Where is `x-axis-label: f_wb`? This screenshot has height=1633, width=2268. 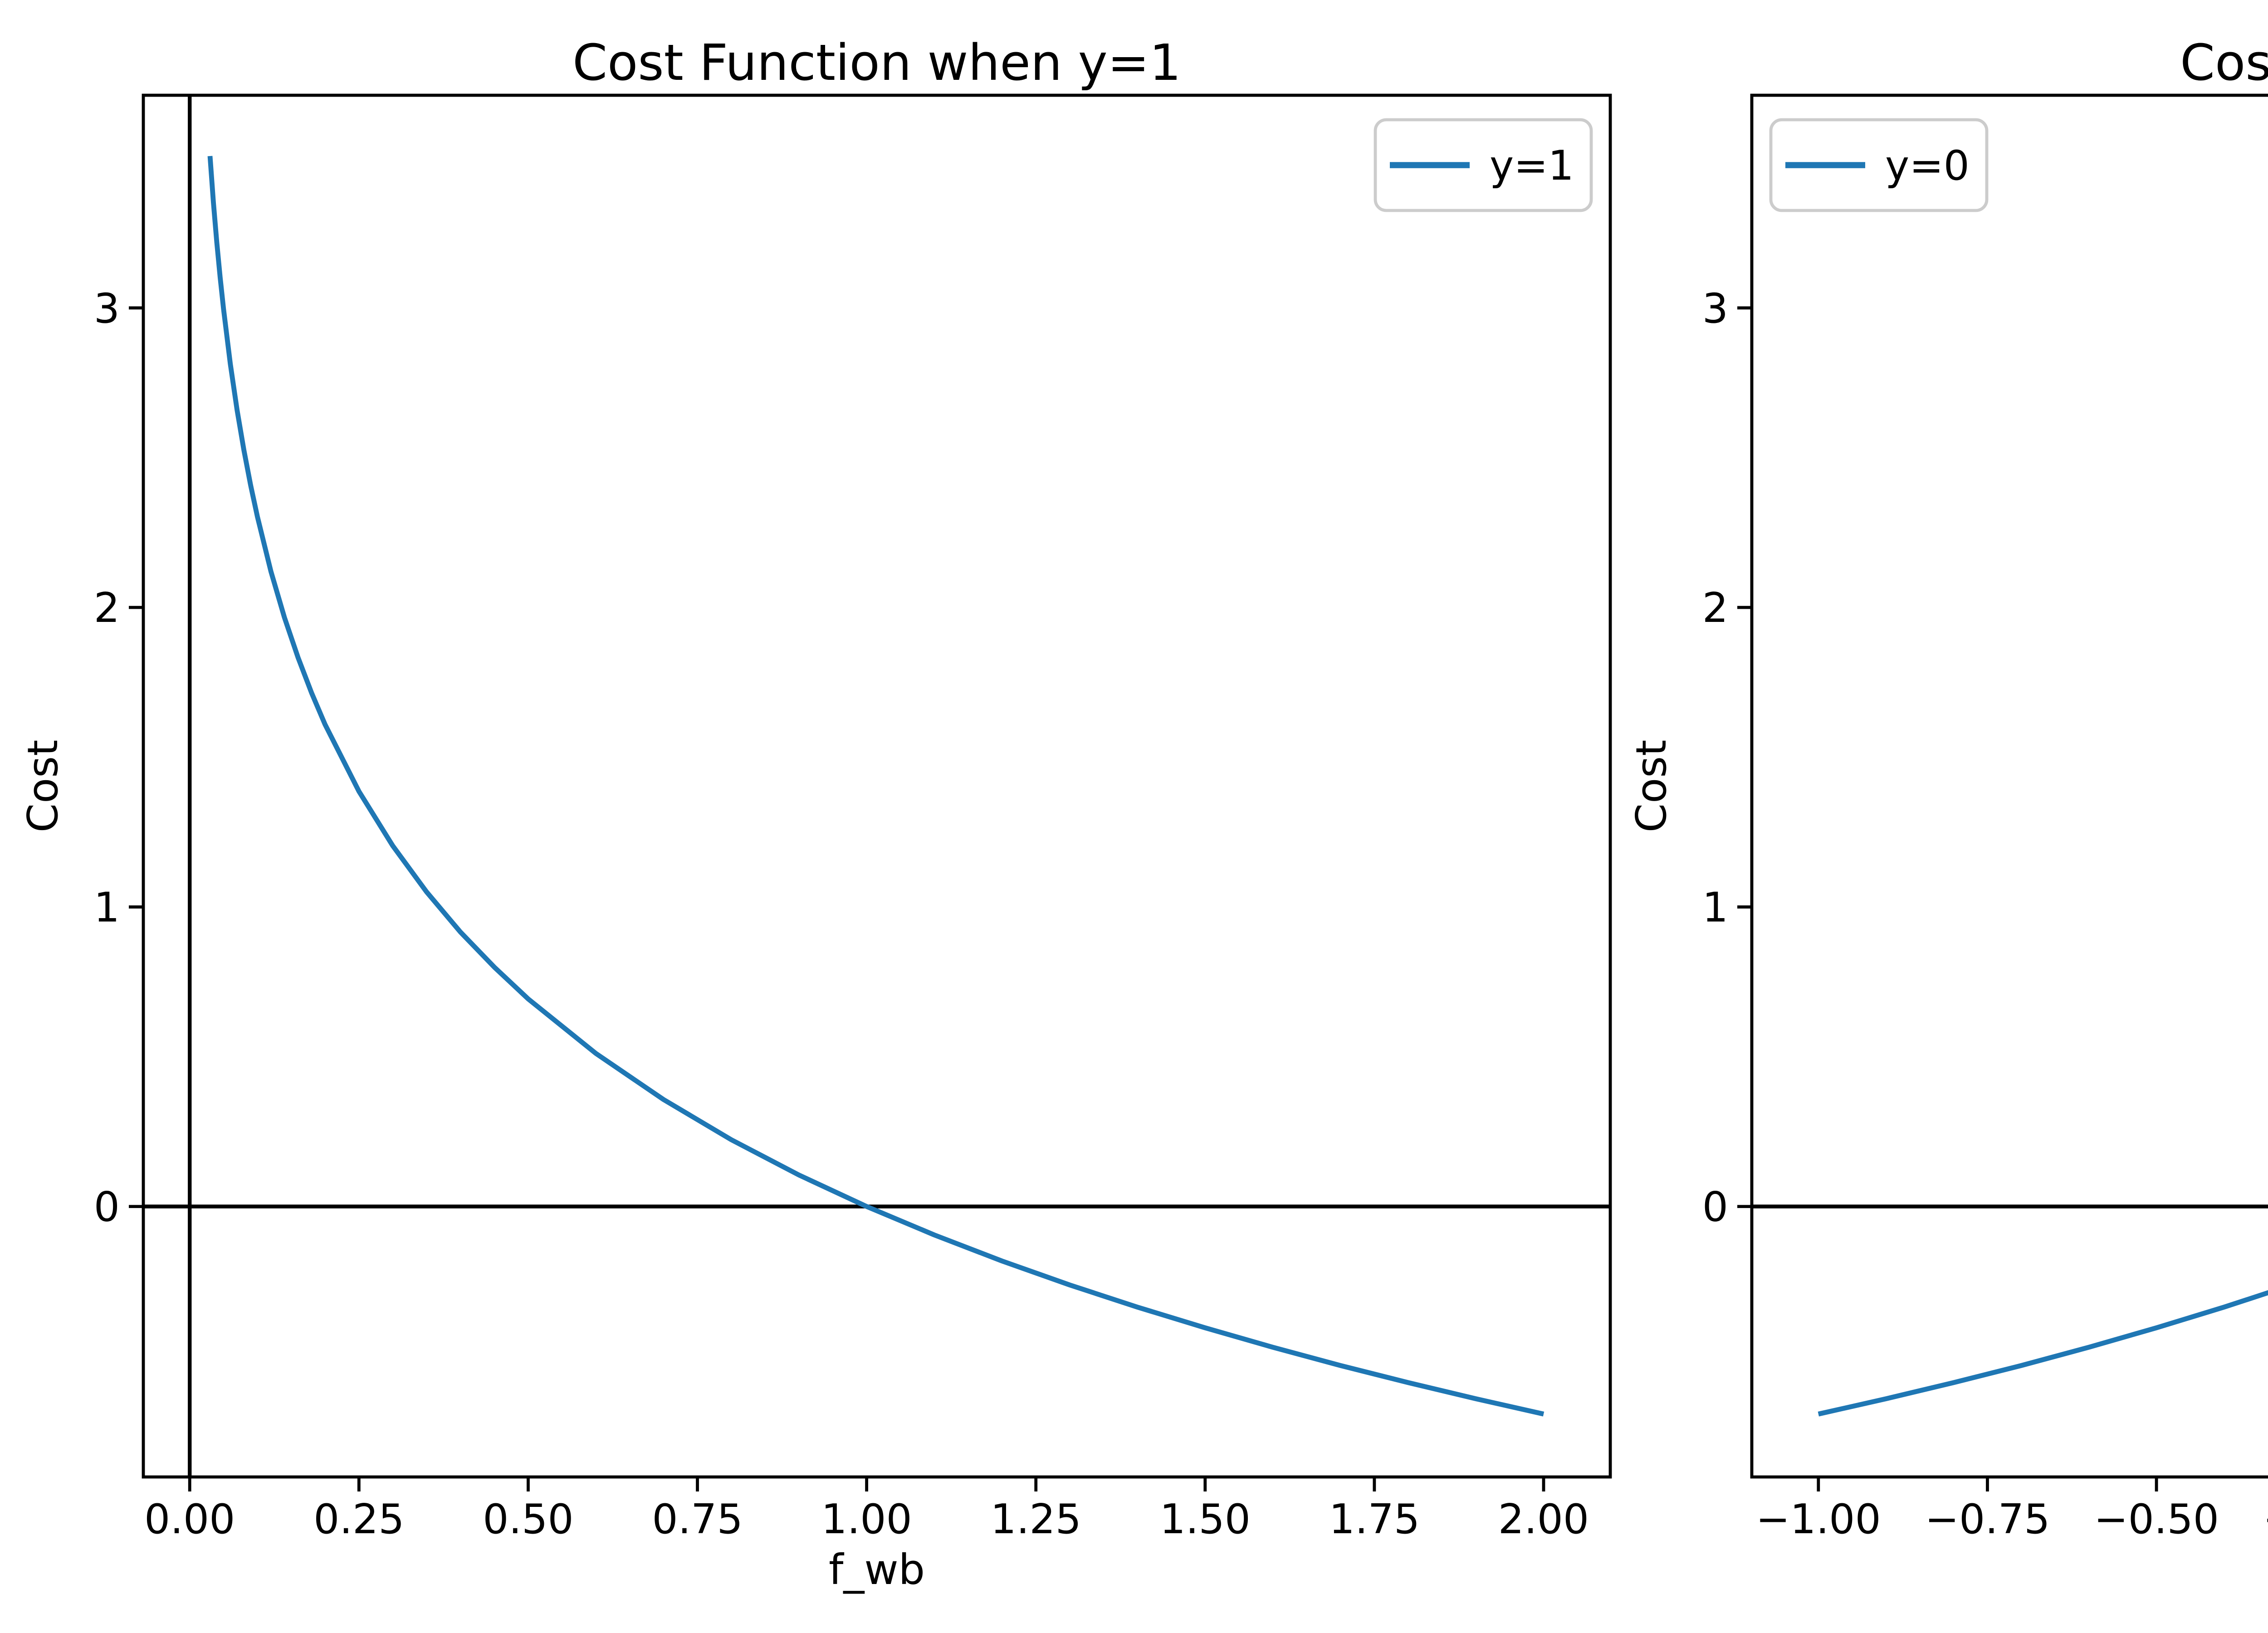
x-axis-label: f_wb is located at coordinates (877, 1569).